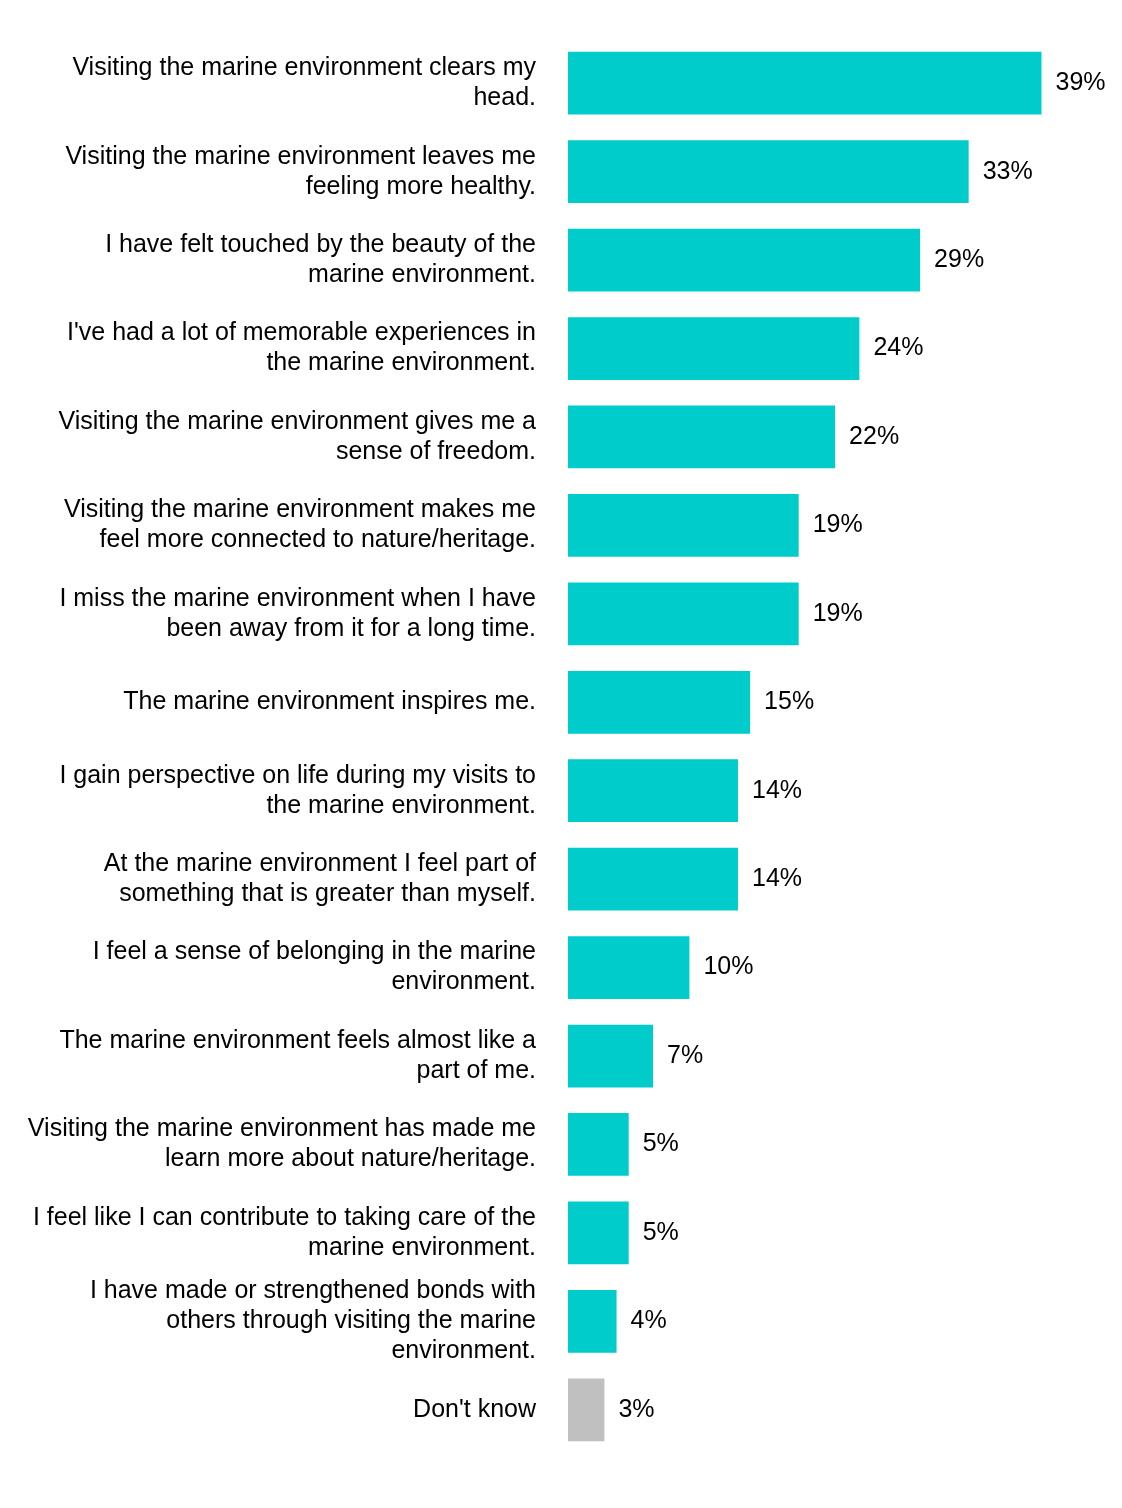 This screenshot has width=1122, height=1508. Describe the element at coordinates (300, 523) in the screenshot. I see `y-tick-label: Visiting the marine environment makes me feel more connected to nature/heritage.` at that location.